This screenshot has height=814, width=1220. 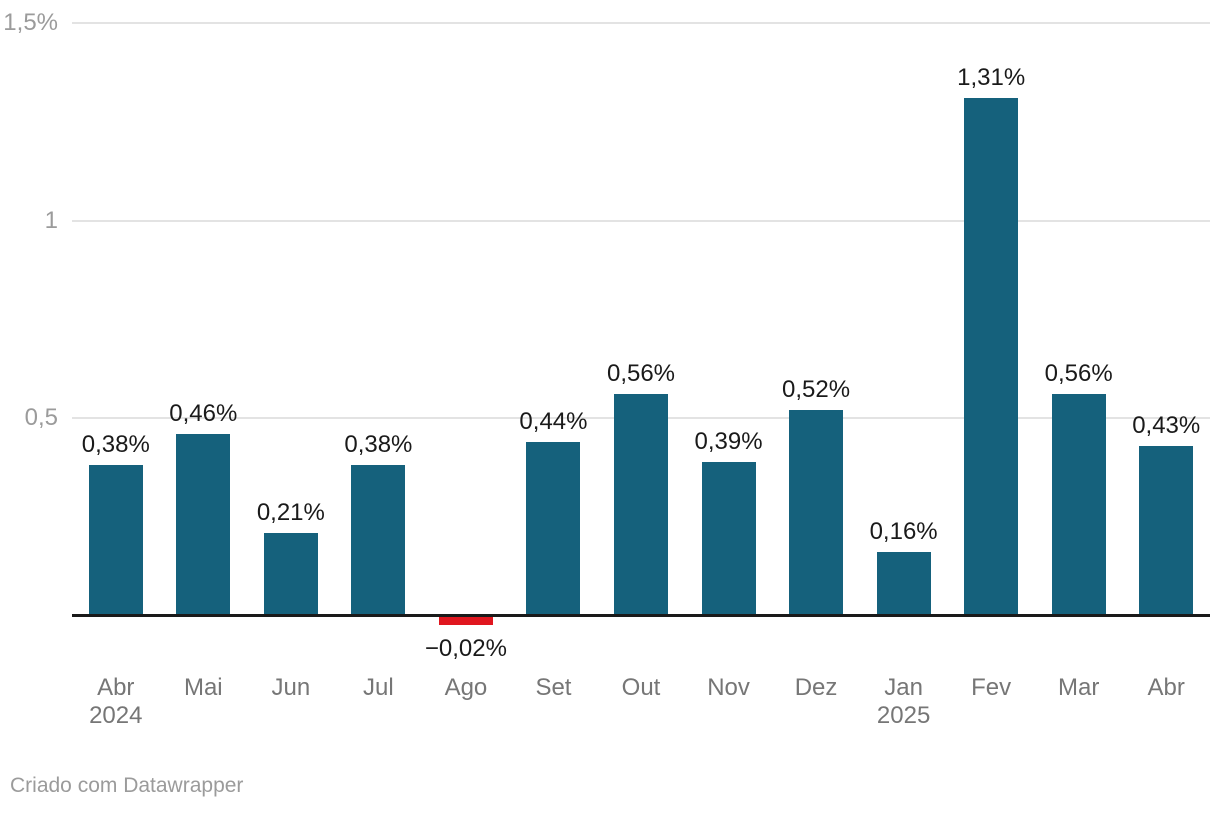 I want to click on y-axis-label: 1, so click(x=51, y=220).